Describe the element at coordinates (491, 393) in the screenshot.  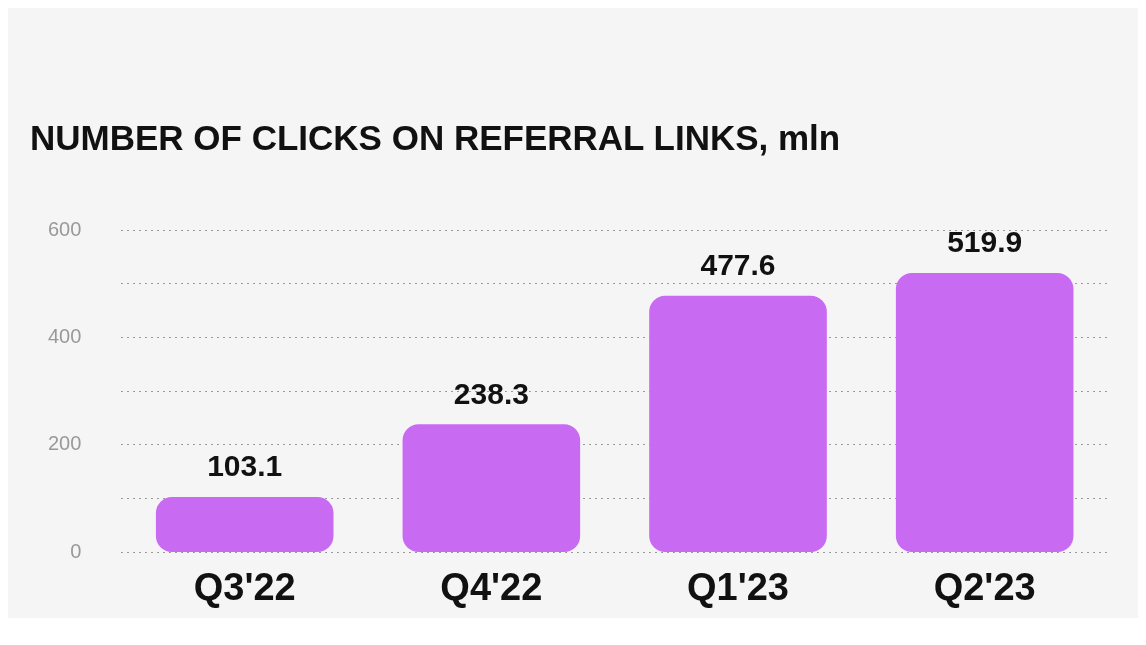
I see `data-label: 238.3` at that location.